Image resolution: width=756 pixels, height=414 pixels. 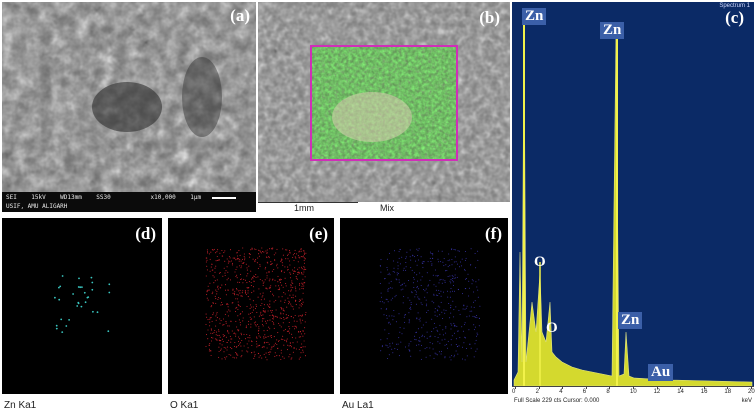 I want to click on spectrum-unit: keV, so click(x=746, y=401).